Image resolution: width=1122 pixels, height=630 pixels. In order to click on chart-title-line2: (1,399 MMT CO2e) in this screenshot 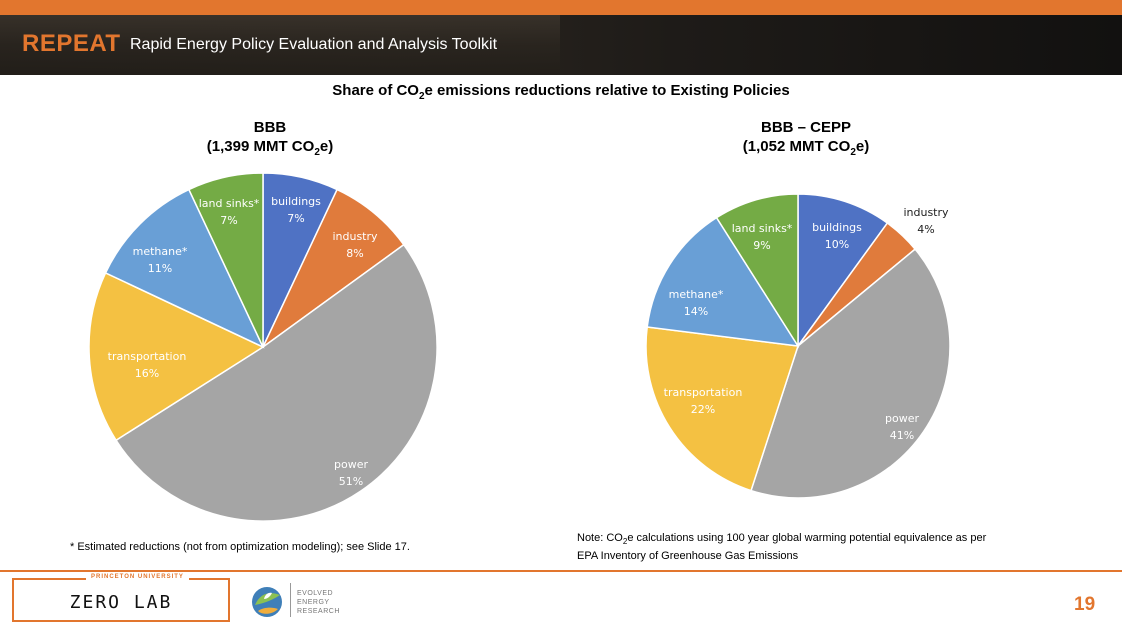, I will do `click(270, 149)`.